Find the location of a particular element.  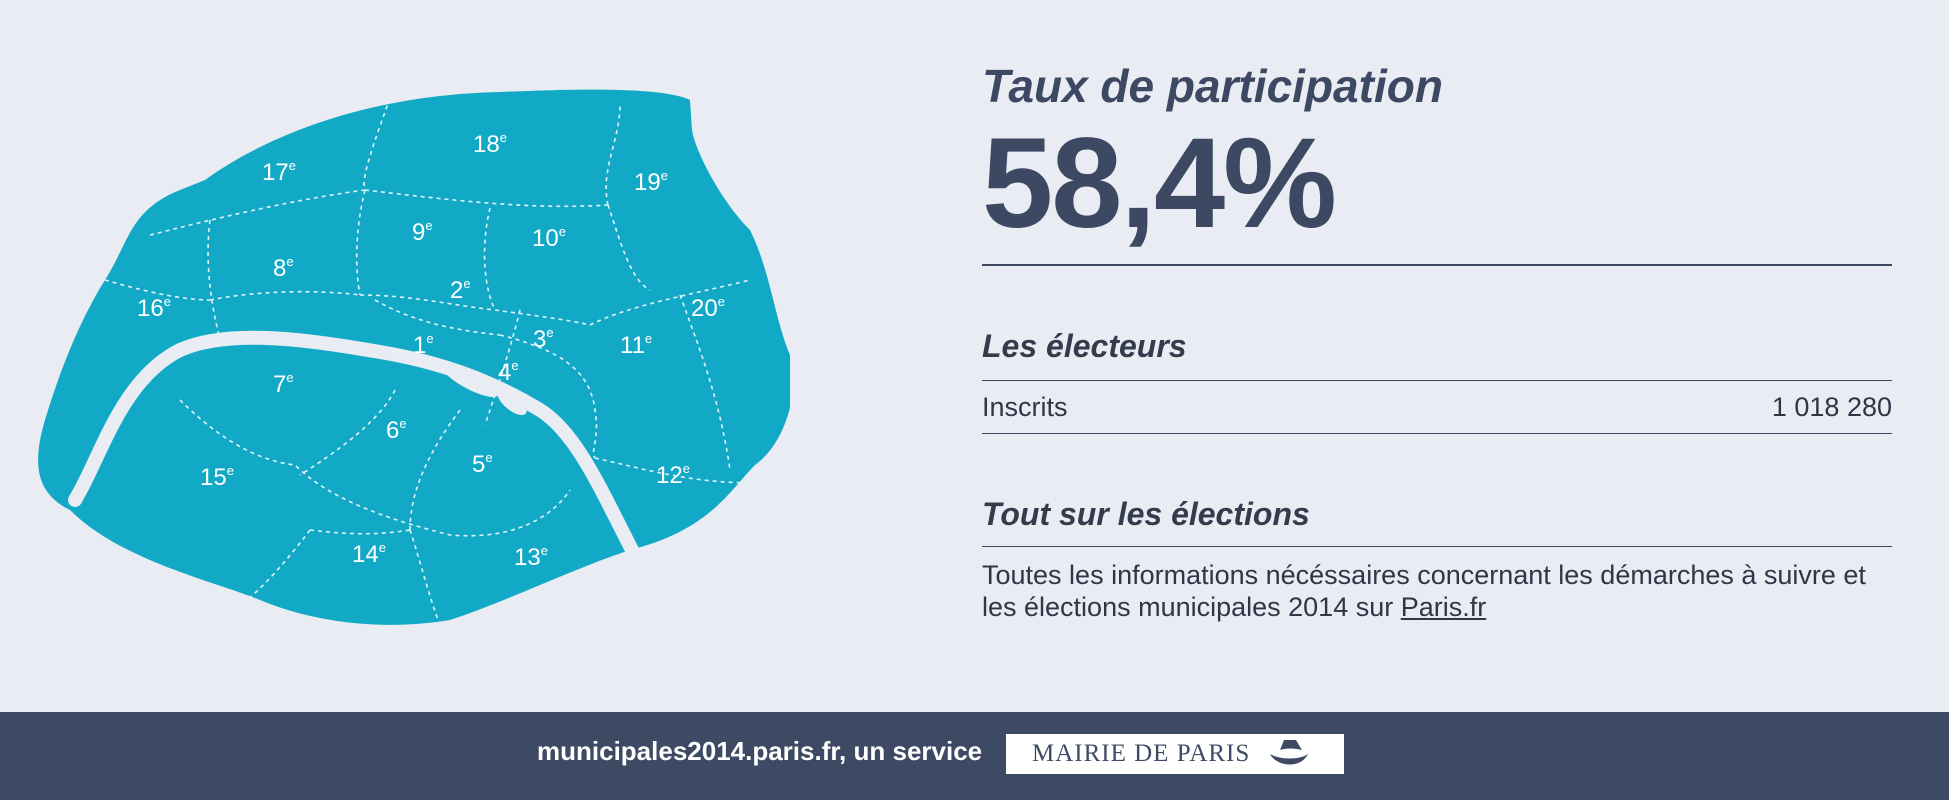

arr-label-18: 18e is located at coordinates (490, 144).